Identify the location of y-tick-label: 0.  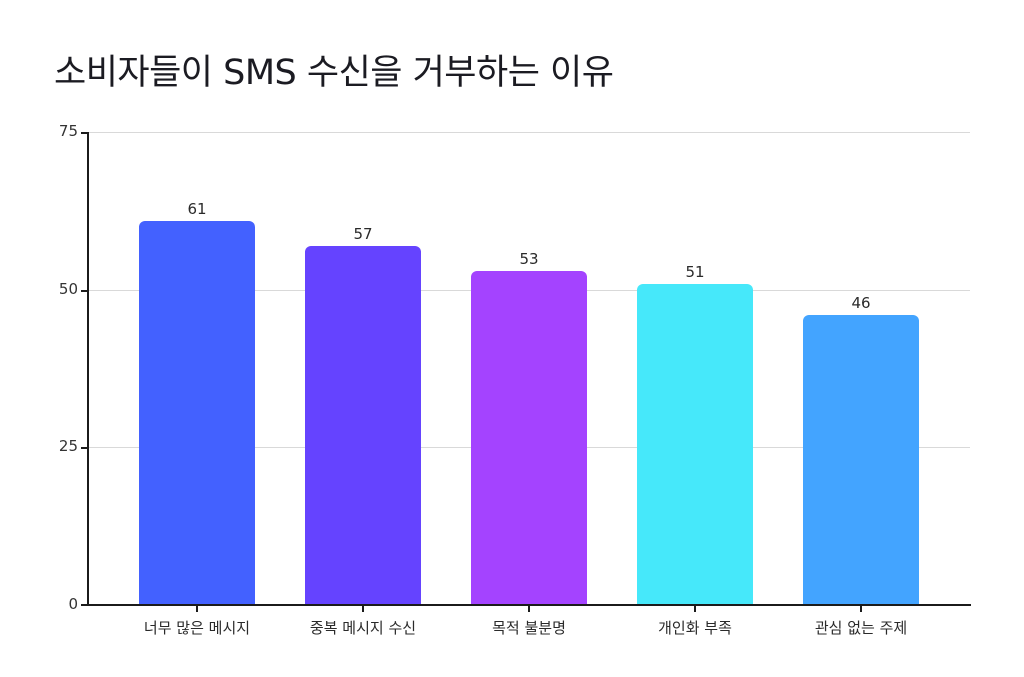
(73, 604).